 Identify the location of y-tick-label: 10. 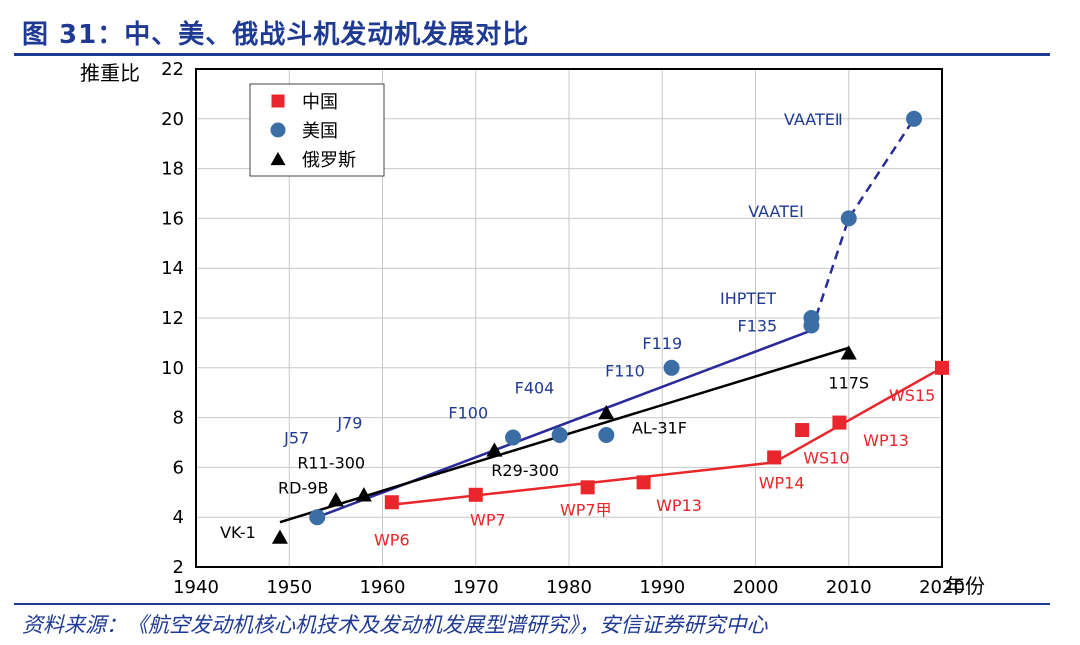
(172, 368).